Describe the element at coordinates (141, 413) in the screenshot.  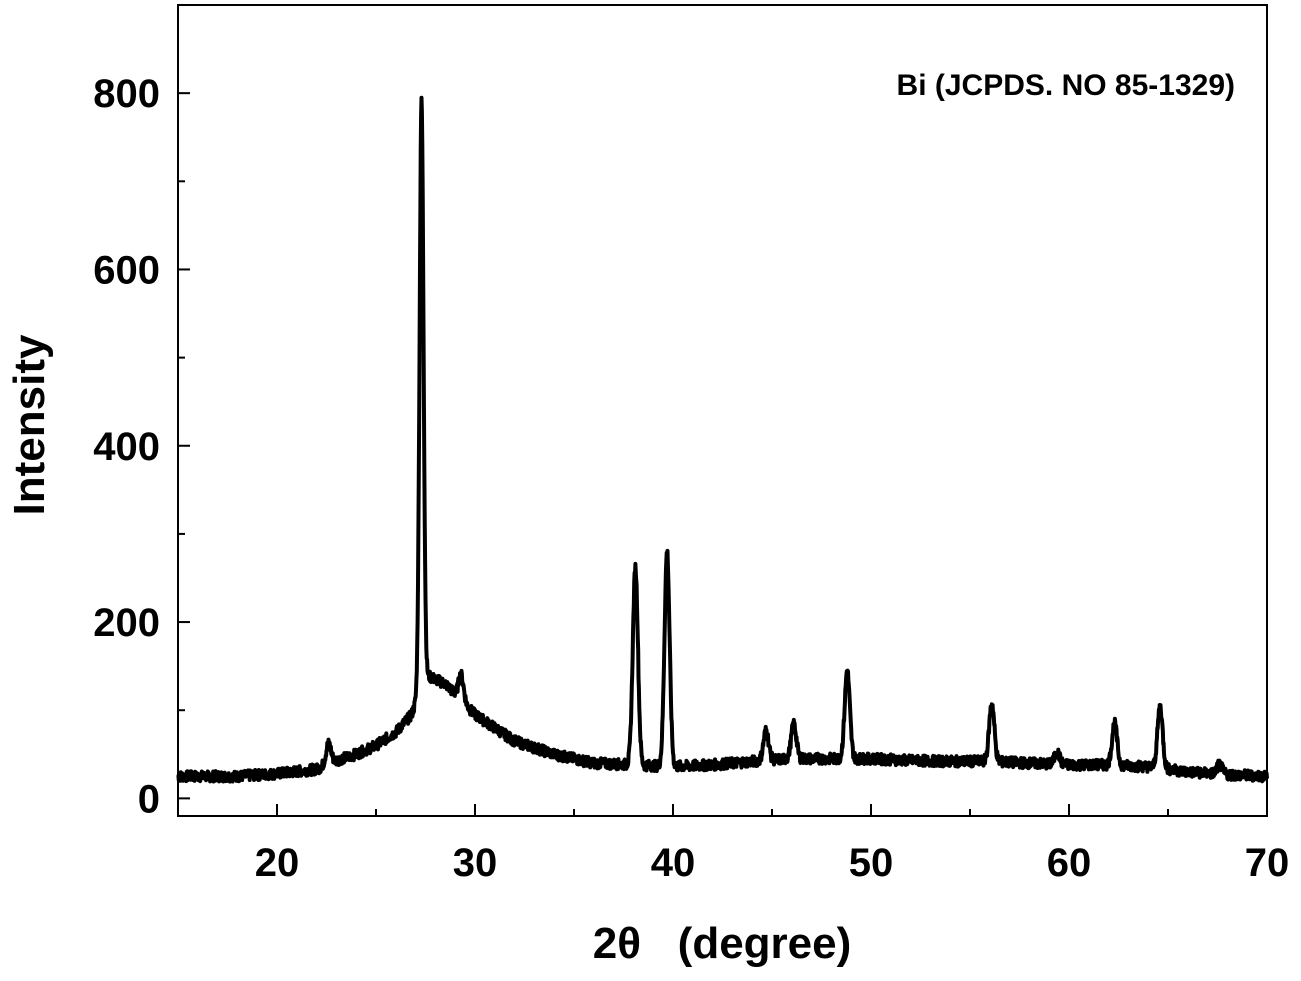
I see `y-axis: 0 200 400 600 800` at that location.